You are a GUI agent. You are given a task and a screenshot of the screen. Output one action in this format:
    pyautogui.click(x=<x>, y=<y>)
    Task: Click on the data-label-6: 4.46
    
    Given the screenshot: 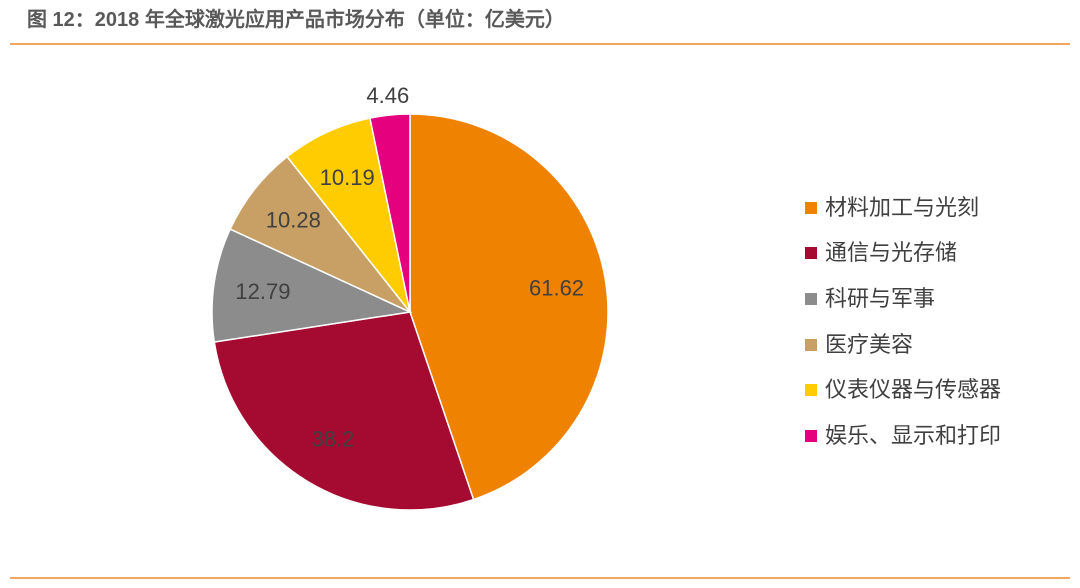 What is the action you would take?
    pyautogui.click(x=387, y=95)
    